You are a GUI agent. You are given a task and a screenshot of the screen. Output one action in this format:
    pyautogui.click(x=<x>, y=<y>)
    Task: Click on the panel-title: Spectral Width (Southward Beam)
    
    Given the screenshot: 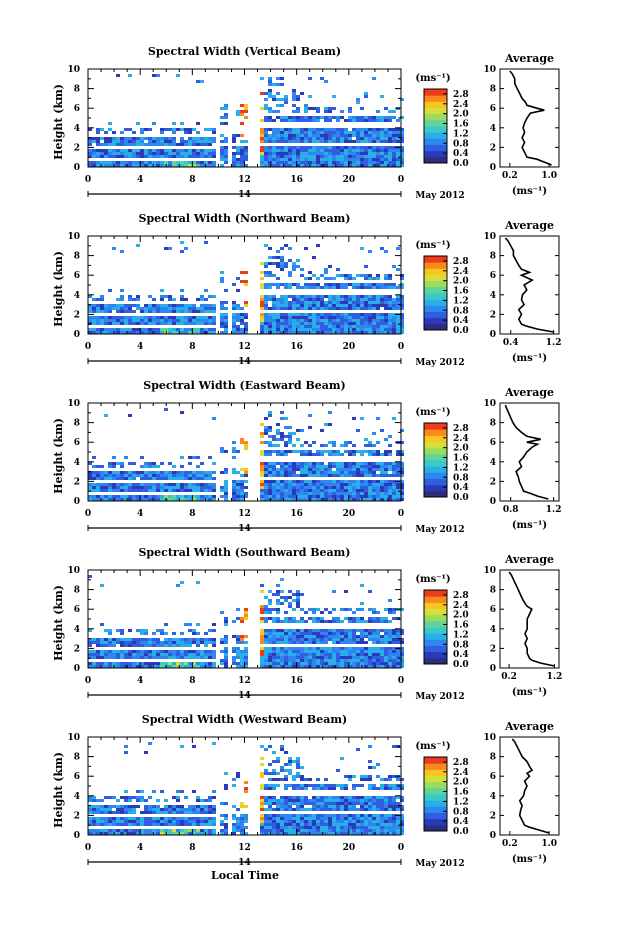 What is the action you would take?
    pyautogui.click(x=244, y=552)
    